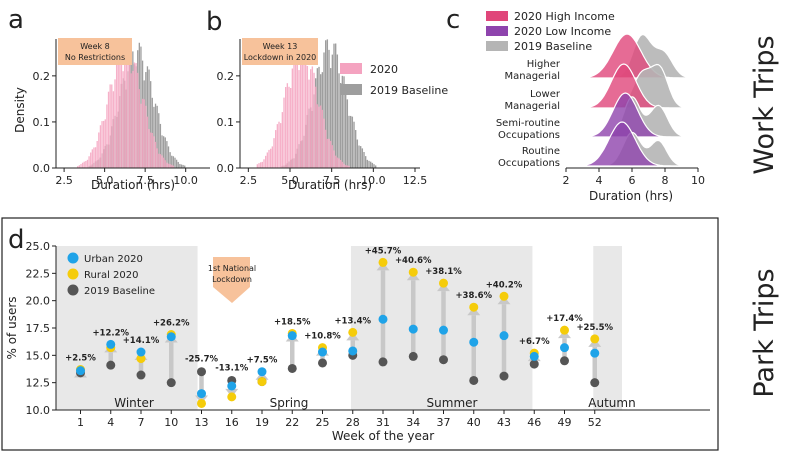 The width and height of the screenshot is (789, 453). I want to click on hist-b-y-tick-label: 0.2, so click(226, 76).